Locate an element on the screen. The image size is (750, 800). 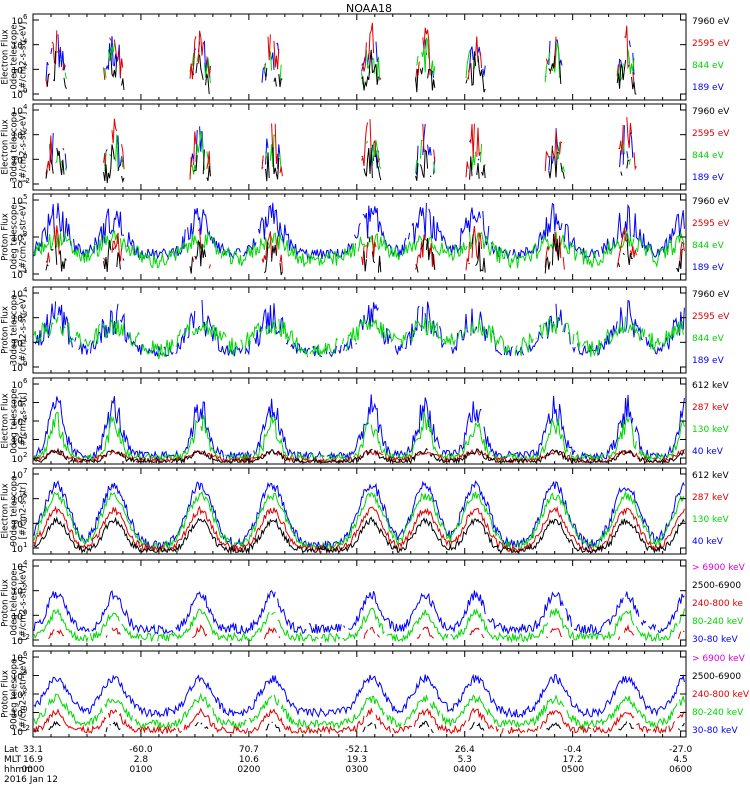
panel-8-traces is located at coordinates (359, 704).